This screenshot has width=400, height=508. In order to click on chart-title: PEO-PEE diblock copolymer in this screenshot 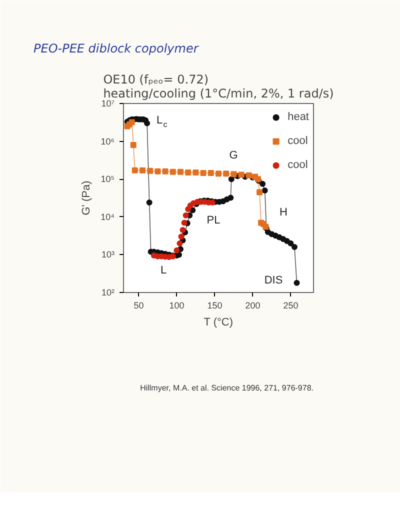, I will do `click(117, 49)`.